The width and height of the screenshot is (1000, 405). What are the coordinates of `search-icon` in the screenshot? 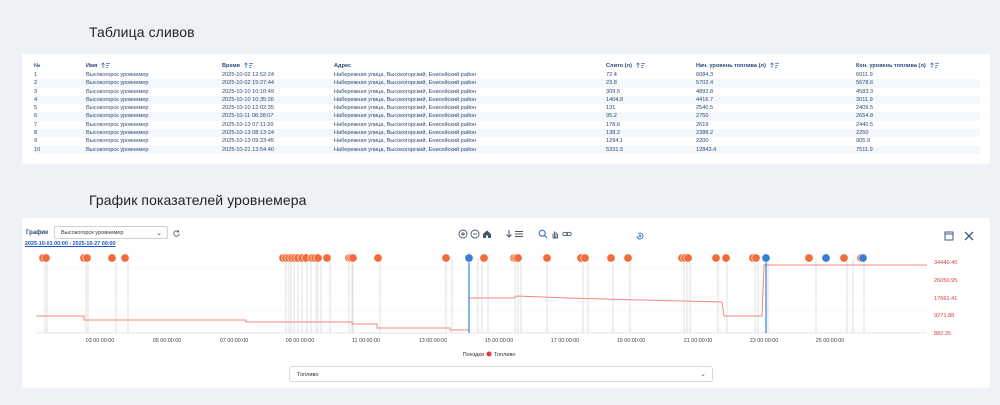 It's located at (543, 234).